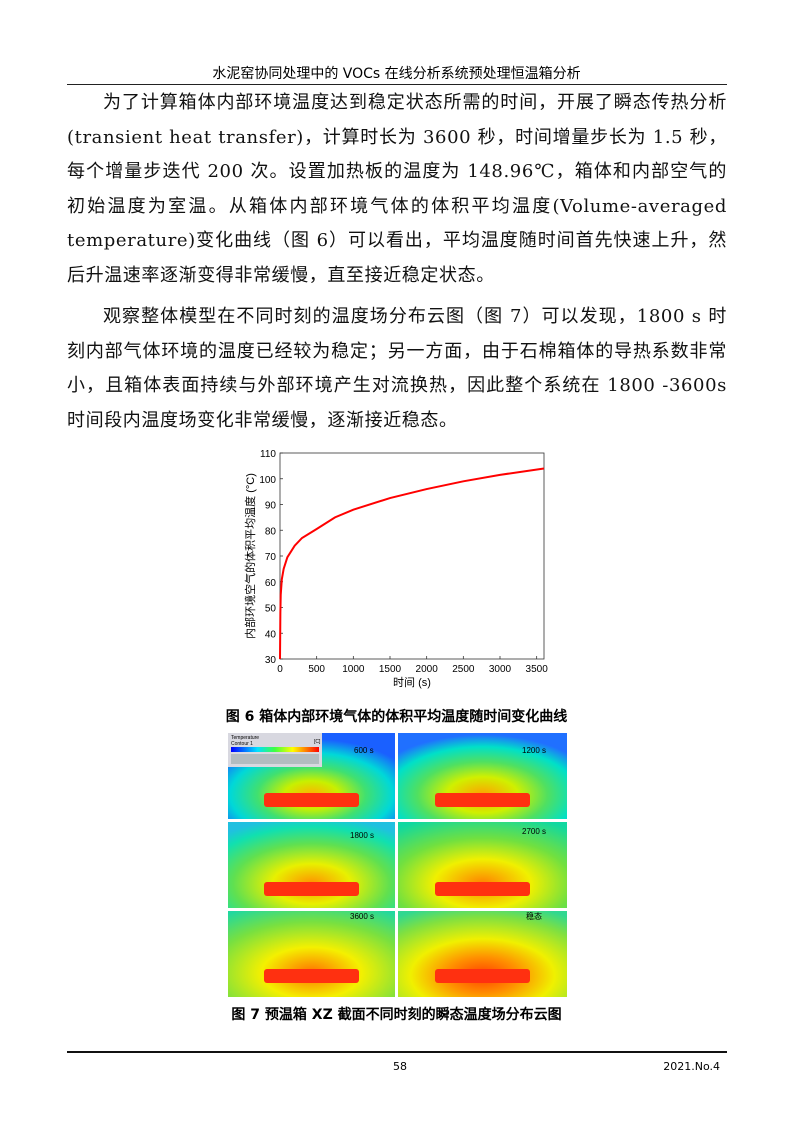  I want to click on running-header: 水泥窑协同处理中的 VOCs 在线分析系统预处理恒温箱分析, so click(396, 74).